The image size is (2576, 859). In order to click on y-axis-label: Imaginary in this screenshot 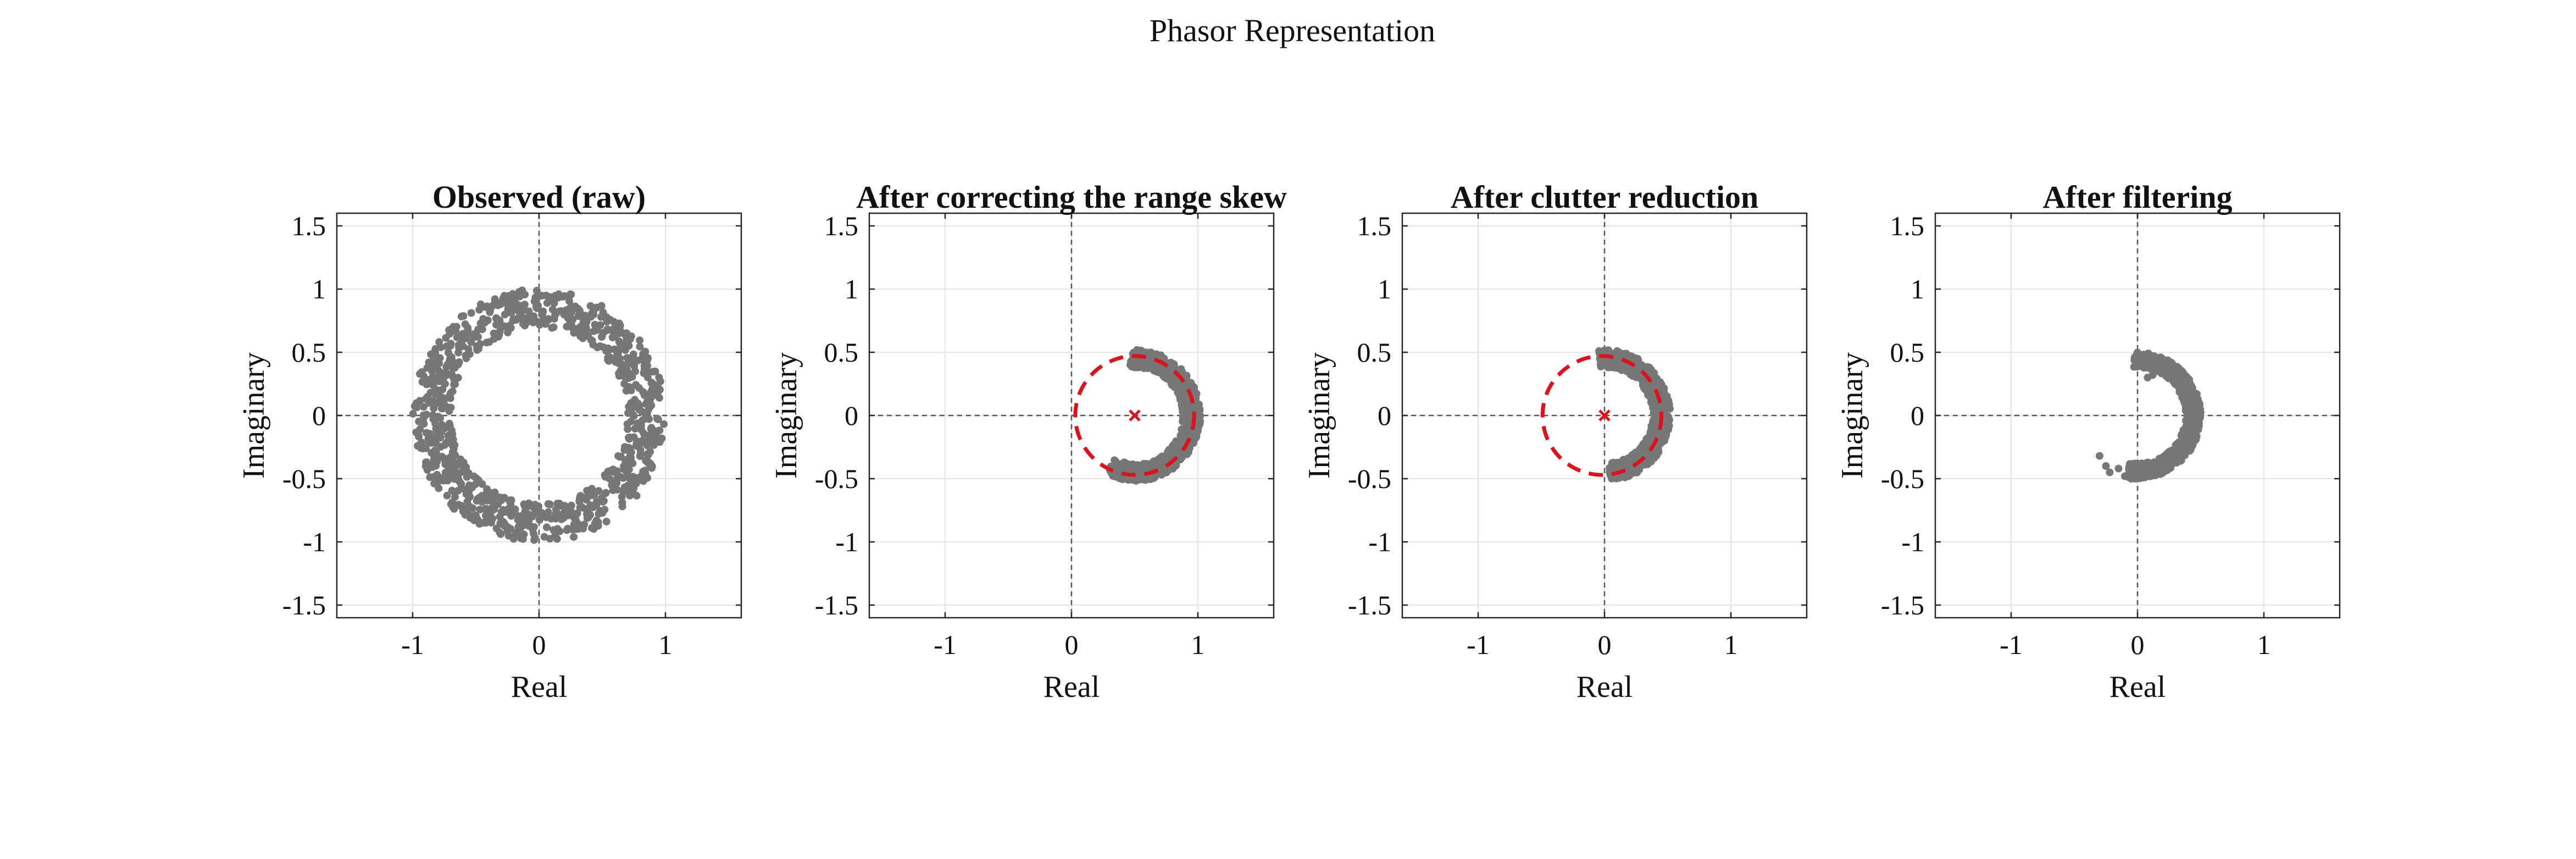, I will do `click(1852, 415)`.